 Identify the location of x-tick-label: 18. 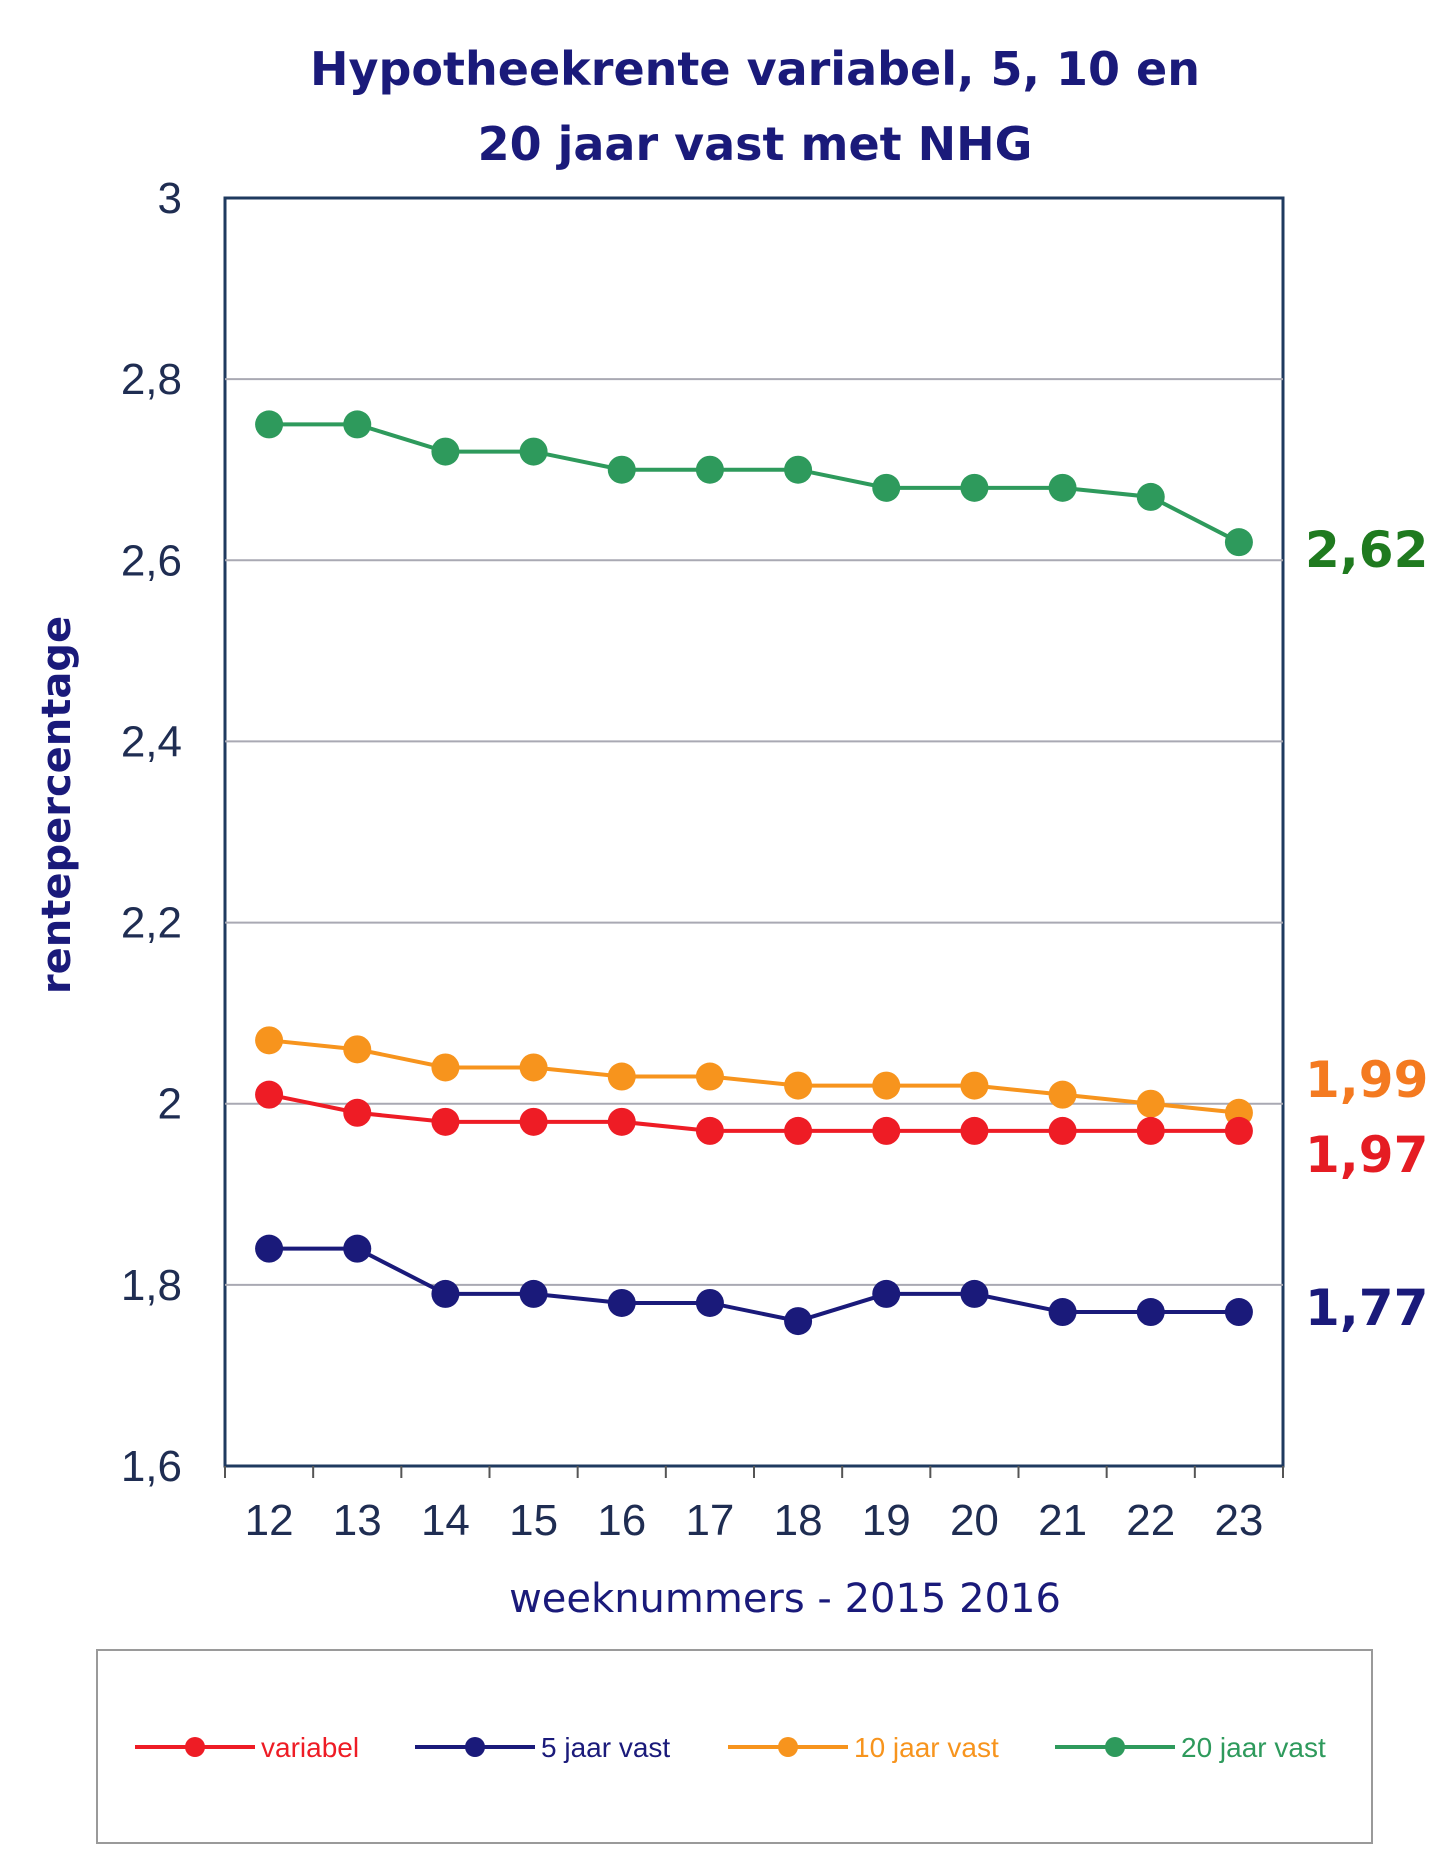
(798, 1520).